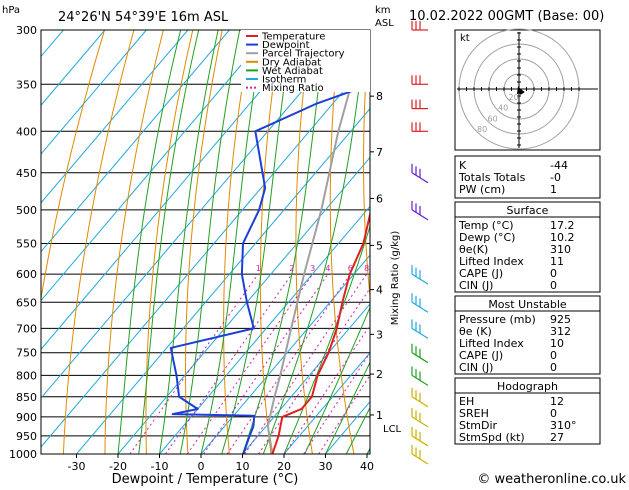 This screenshot has width=629, height=490. I want to click on pressure-tick-label: 850, so click(26, 397).